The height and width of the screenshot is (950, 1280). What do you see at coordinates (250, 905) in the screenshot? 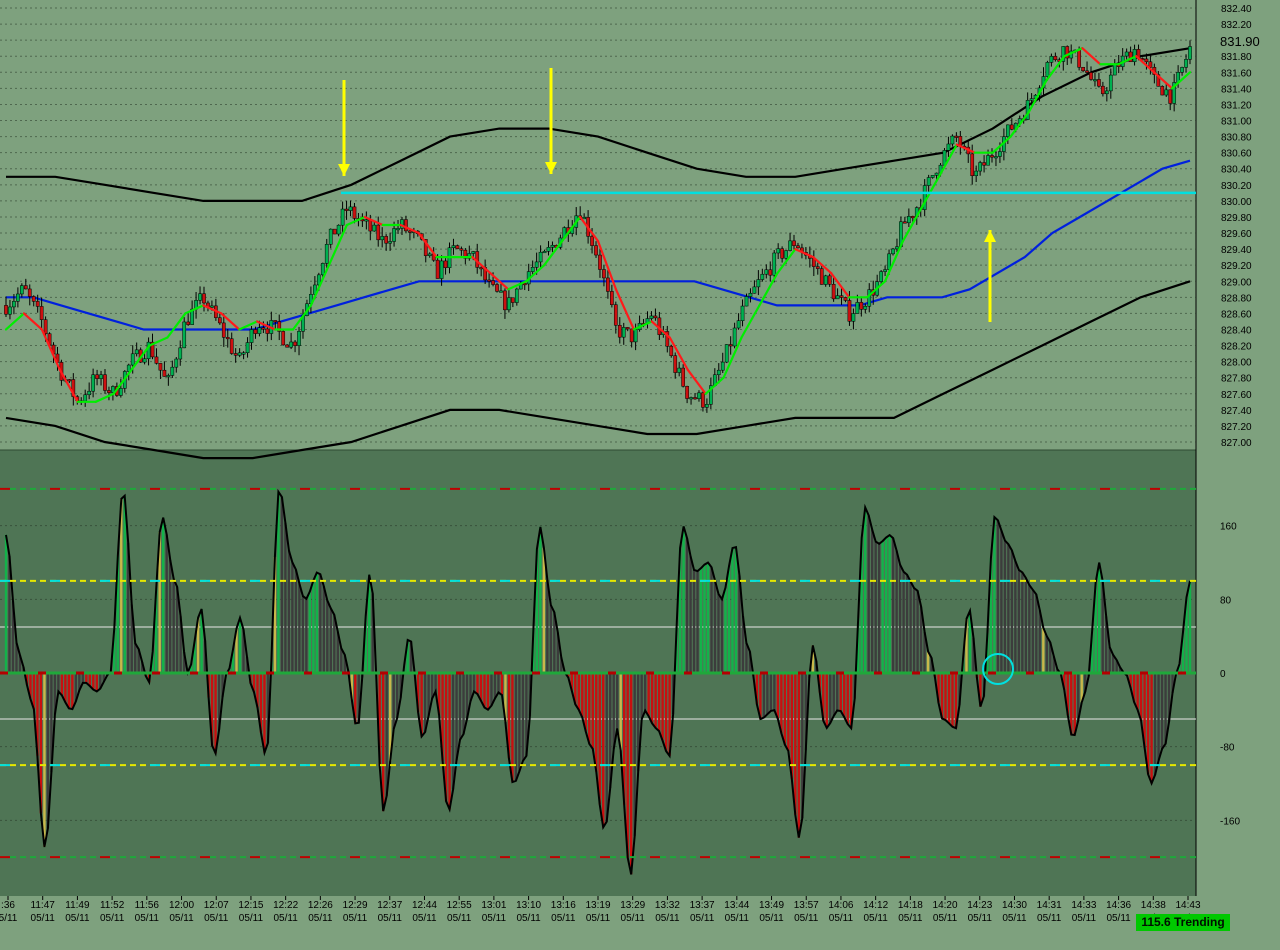
I see `time-tick-label: 12:15` at bounding box center [250, 905].